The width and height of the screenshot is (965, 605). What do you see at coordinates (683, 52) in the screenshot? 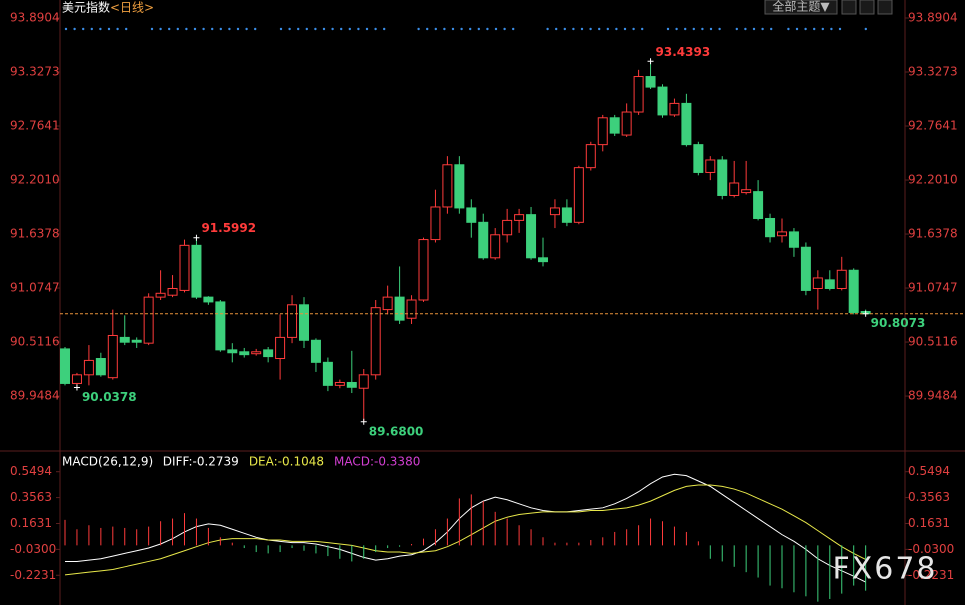
I see `annotation-label: 93.4393` at bounding box center [683, 52].